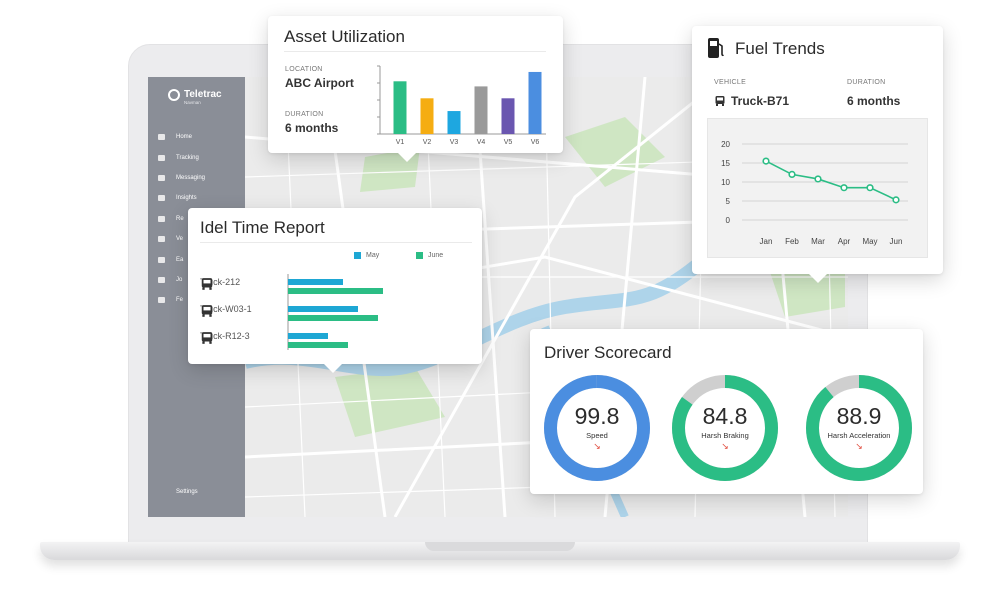  Describe the element at coordinates (716, 48) in the screenshot. I see `fuel-pump-icon` at that location.